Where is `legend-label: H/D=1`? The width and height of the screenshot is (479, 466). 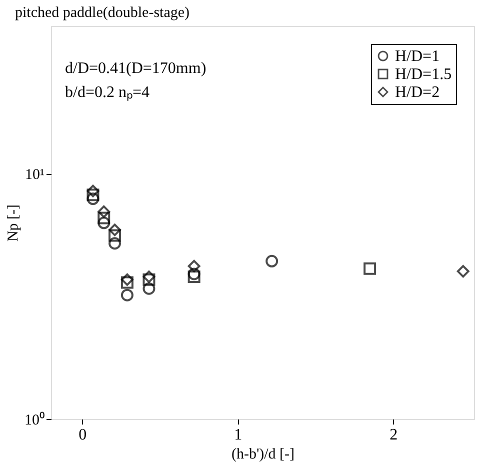
legend-label: H/D=1 is located at coordinates (417, 56).